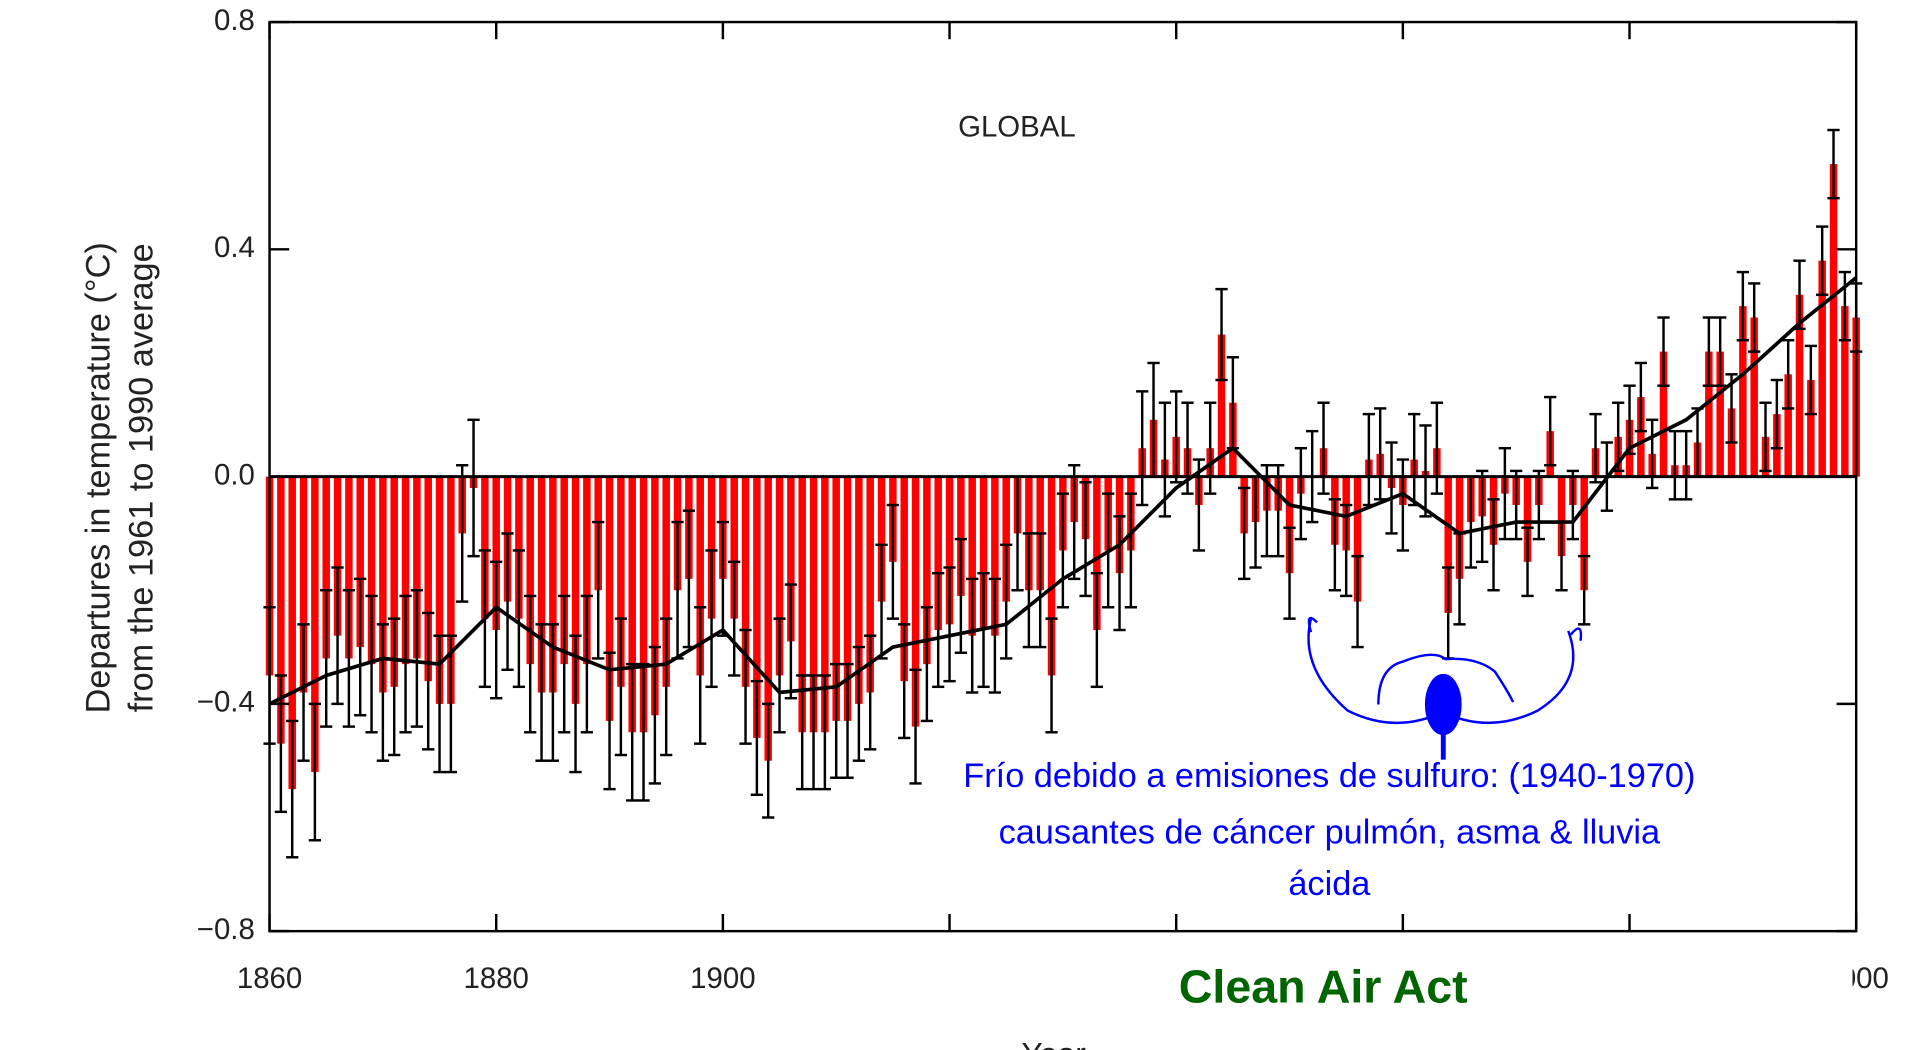 The width and height of the screenshot is (1915, 1050). Describe the element at coordinates (722, 978) in the screenshot. I see `x-tick-label: 1900` at that location.